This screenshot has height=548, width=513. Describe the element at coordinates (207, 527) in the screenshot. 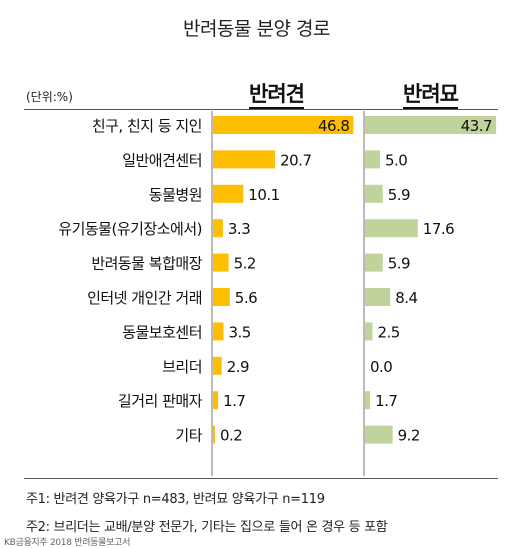

I see `footnote-2: 주2: 브리더는 교배/분양 전문가, 기타는 집으로 들어 온 경우 등 포함` at that location.